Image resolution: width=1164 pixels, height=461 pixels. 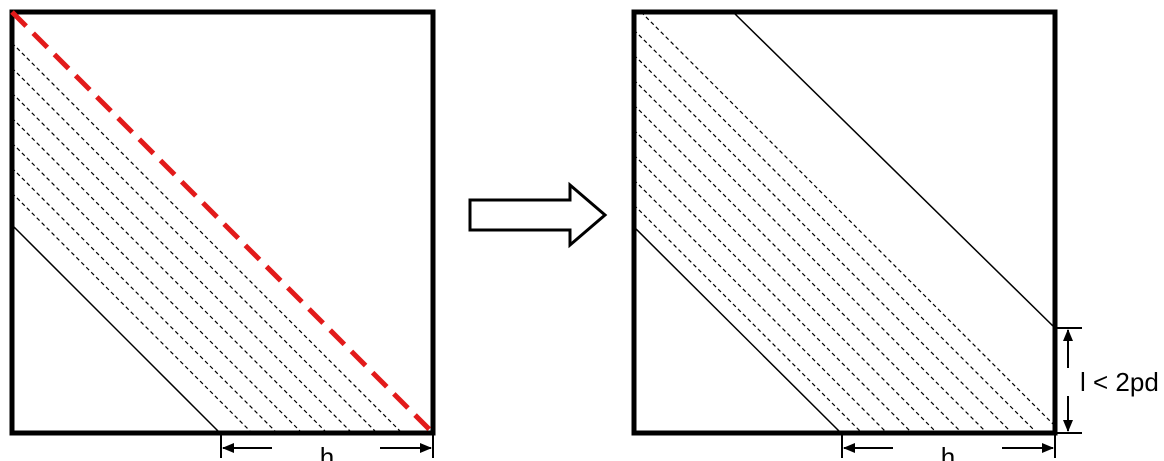 What do you see at coordinates (116, 329) in the screenshot?
I see `left-solid-boundary-line` at bounding box center [116, 329].